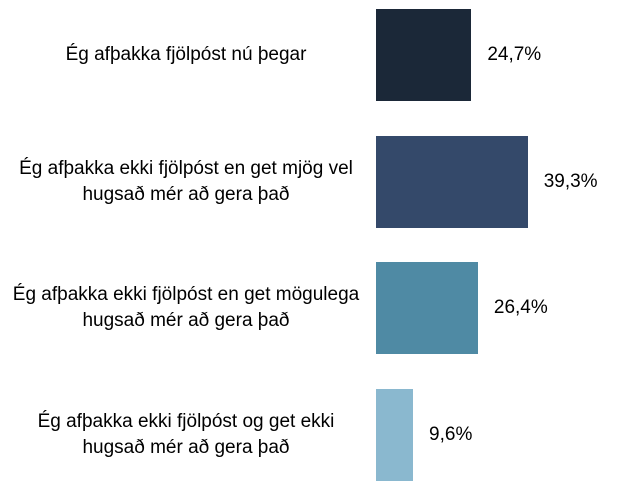  I want to click on value-label: 24,7%, so click(514, 54).